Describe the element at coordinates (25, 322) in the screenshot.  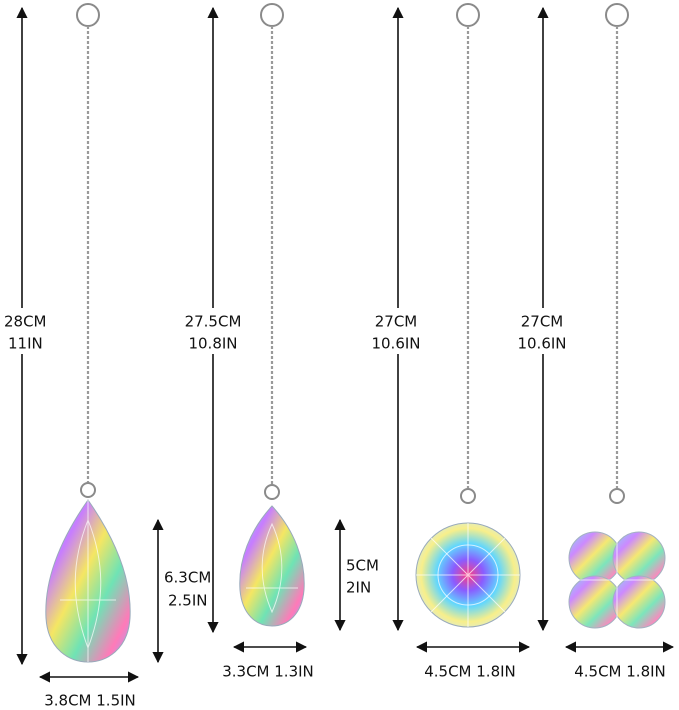
I see `length-cm: 28CM` at that location.